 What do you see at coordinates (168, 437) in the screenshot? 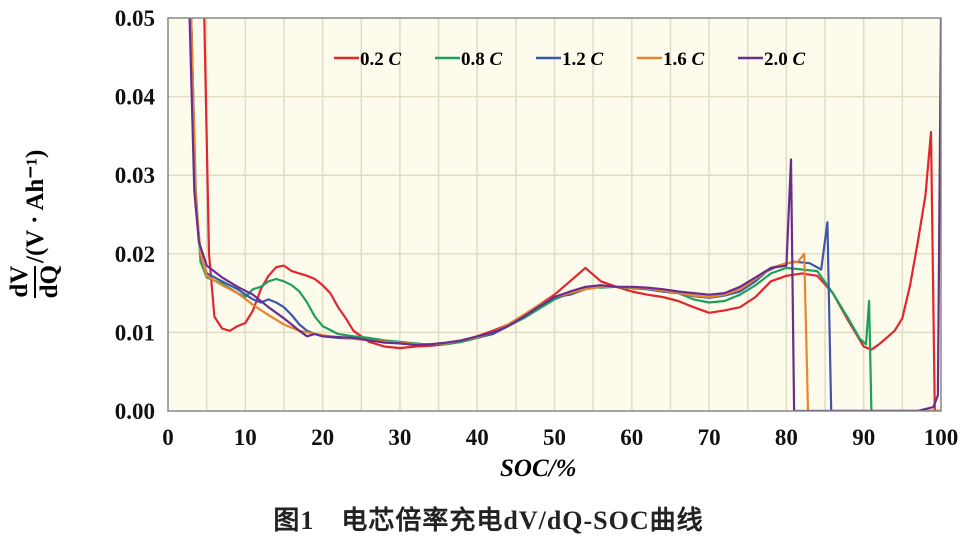
I see `x-tick-label: 0` at bounding box center [168, 437].